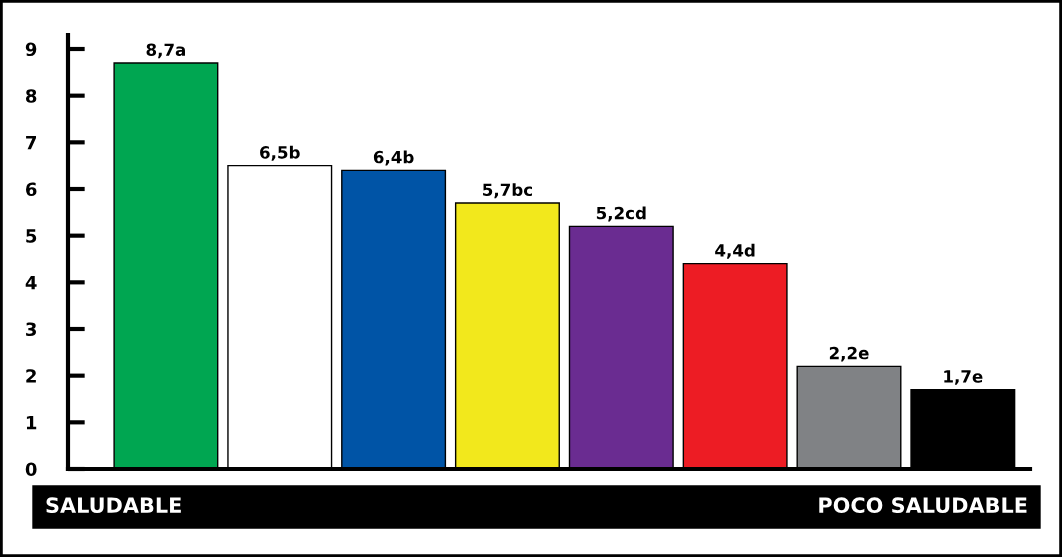  Describe the element at coordinates (31, 469) in the screenshot. I see `y-tick-label: 0` at that location.